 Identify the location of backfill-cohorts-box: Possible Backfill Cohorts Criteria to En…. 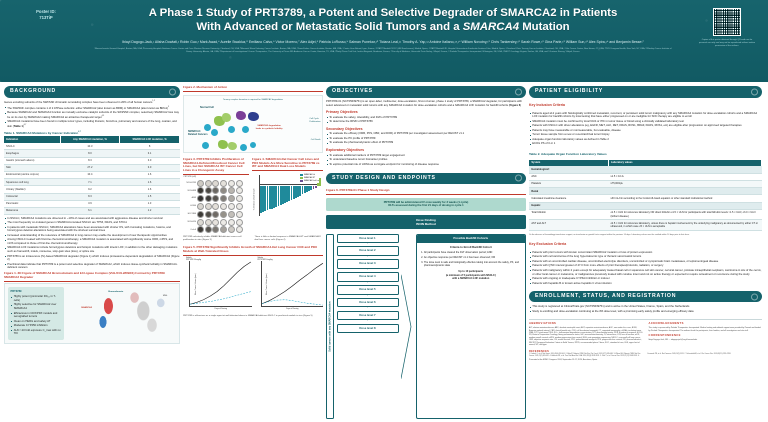
(470, 326).